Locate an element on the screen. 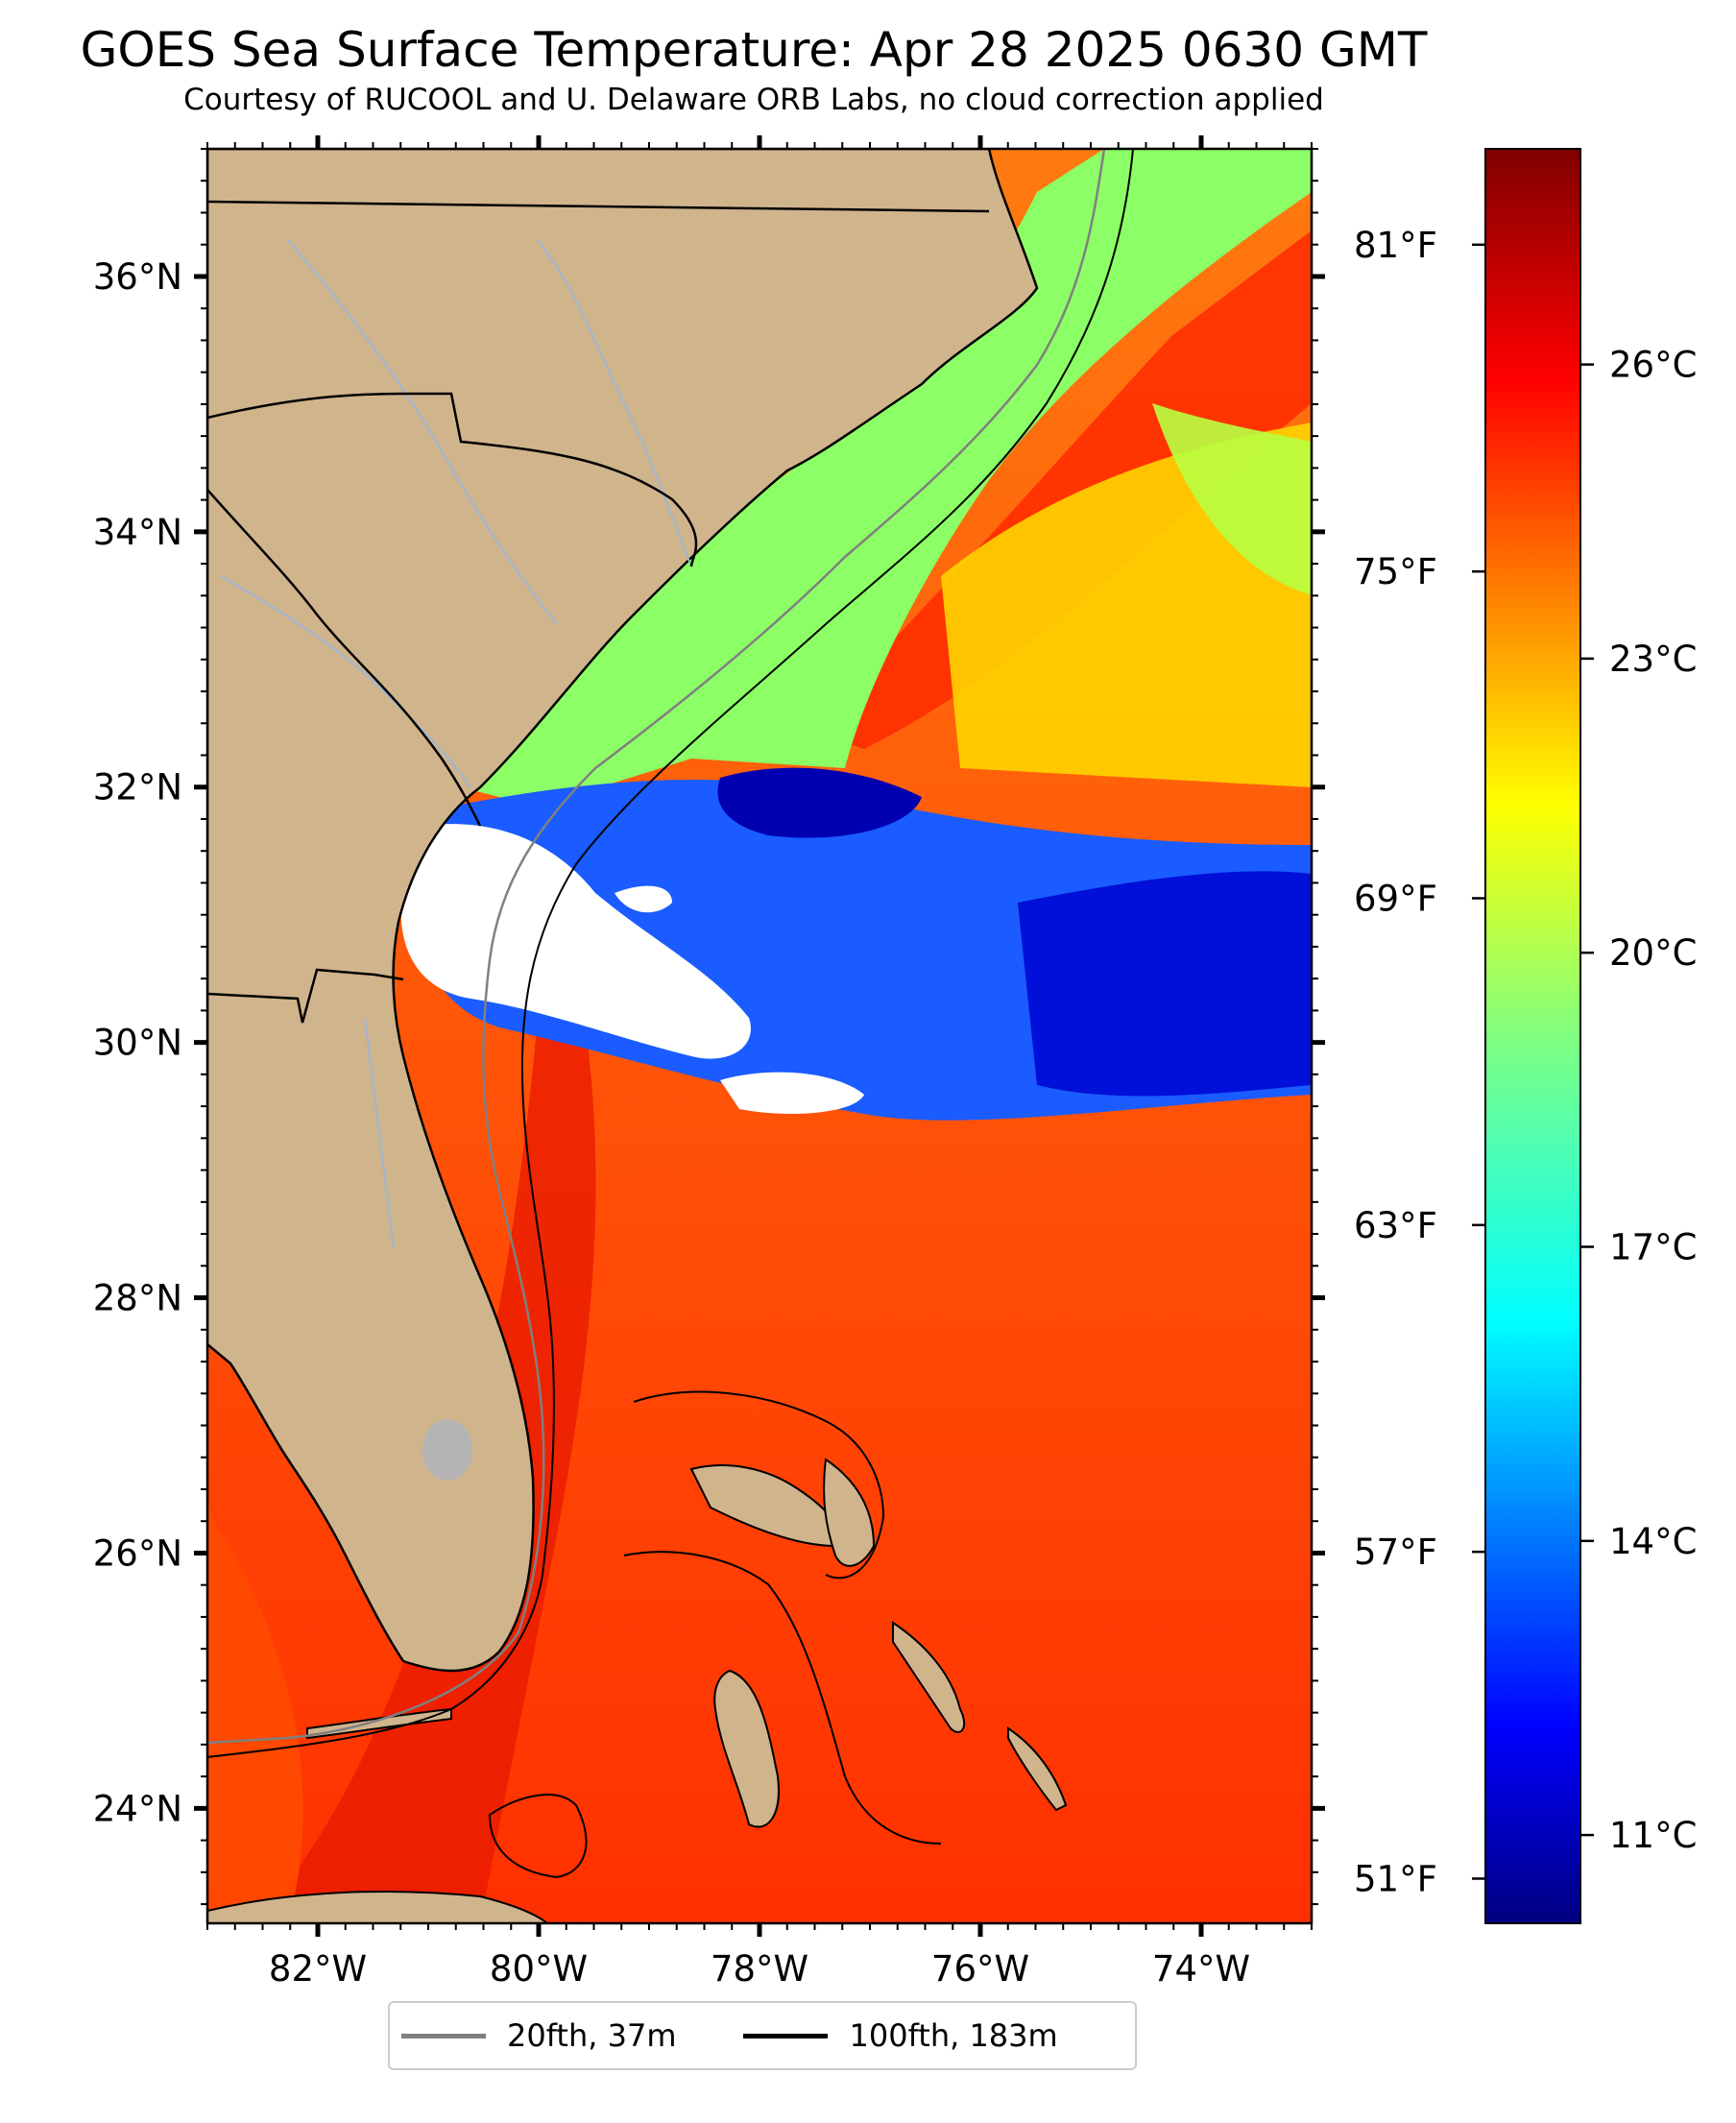 The width and height of the screenshot is (1736, 2123). legend-item-20fth: 20fth, 37m is located at coordinates (538, 2035).